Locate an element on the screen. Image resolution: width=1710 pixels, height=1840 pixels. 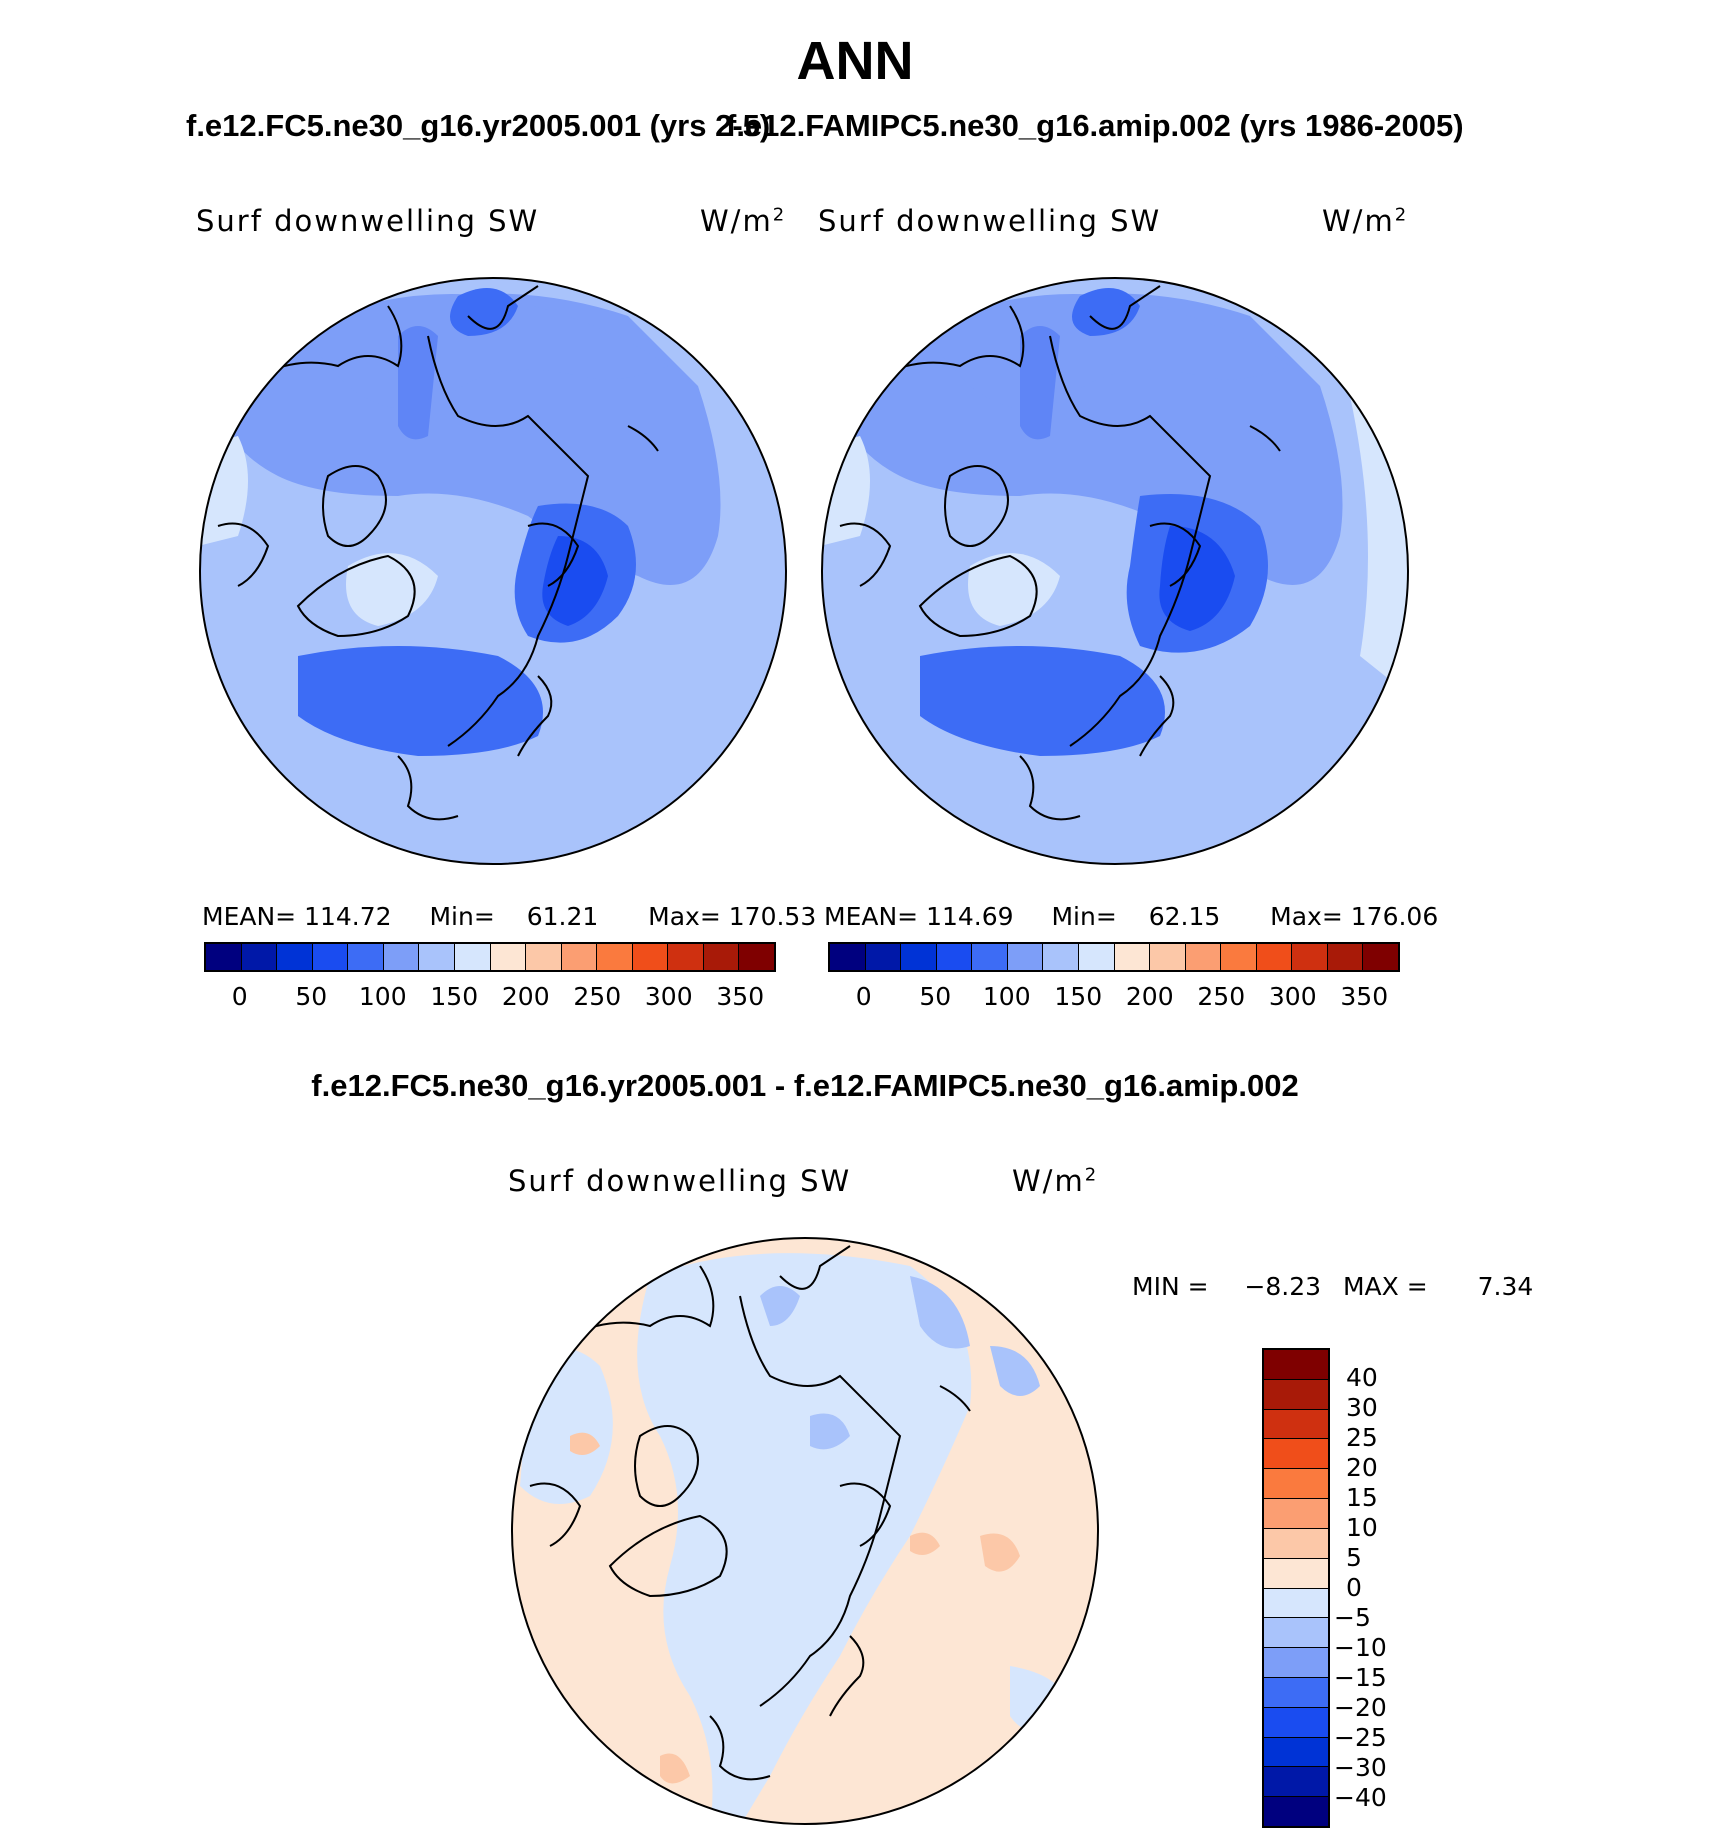
panel1-max-value: 170.53 is located at coordinates (772, 916).